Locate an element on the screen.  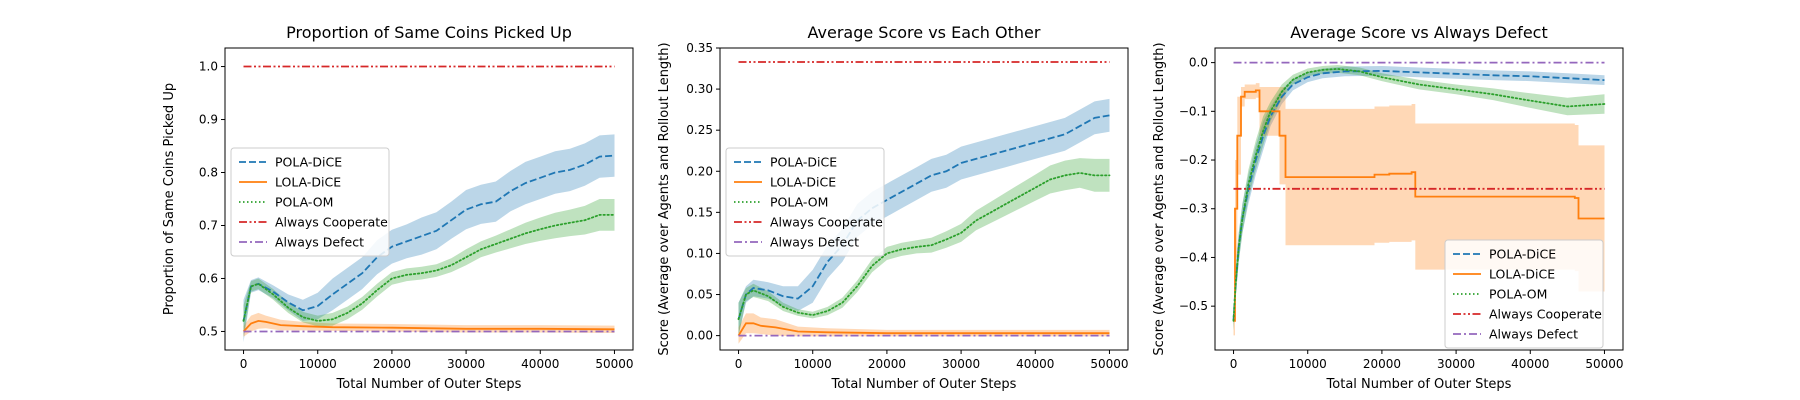
y-tick-label: 0.10 is located at coordinates (699, 253).